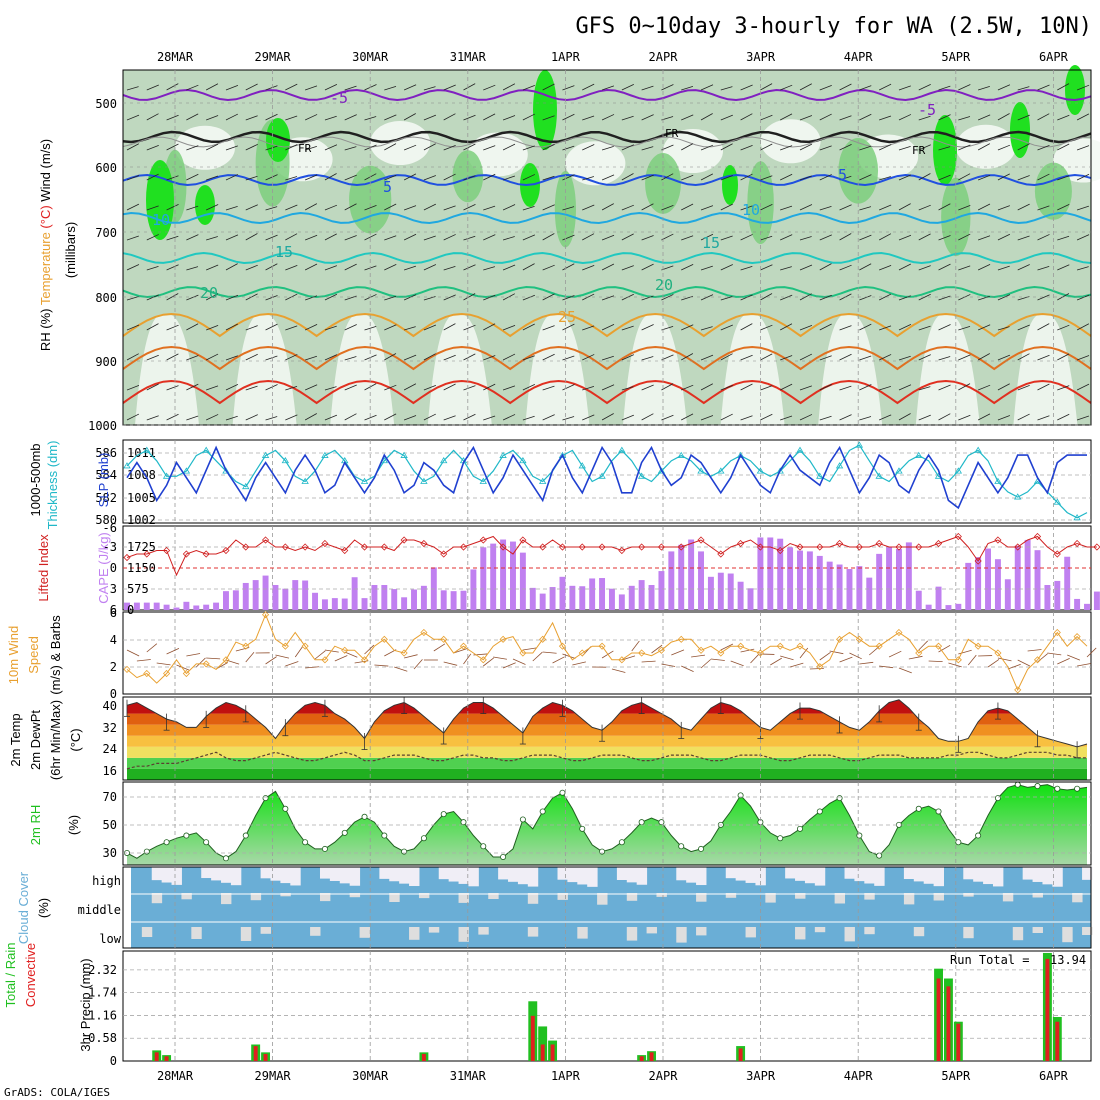 Image resolution: width=1100 pixels, height=1100 pixels. Describe the element at coordinates (70, 250) in the screenshot. I see `upper-ylabel-units: (millibars)` at that location.